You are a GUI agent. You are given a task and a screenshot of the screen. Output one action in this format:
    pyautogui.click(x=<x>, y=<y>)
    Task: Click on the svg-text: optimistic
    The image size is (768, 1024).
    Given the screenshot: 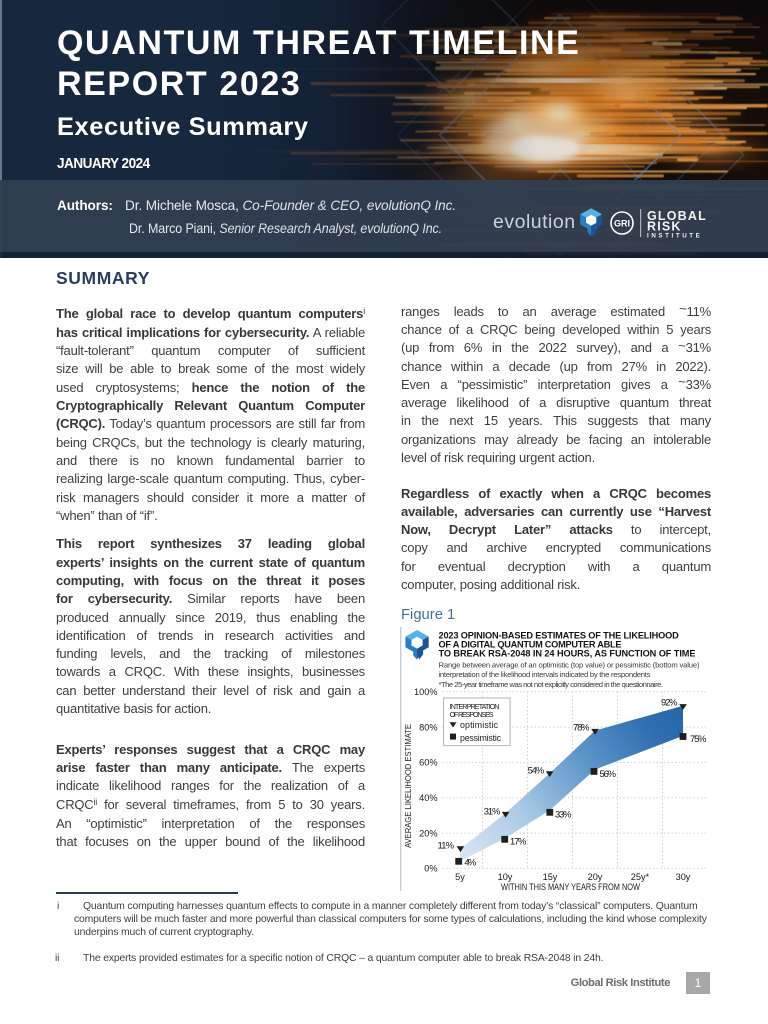 What is the action you would take?
    pyautogui.click(x=479, y=725)
    